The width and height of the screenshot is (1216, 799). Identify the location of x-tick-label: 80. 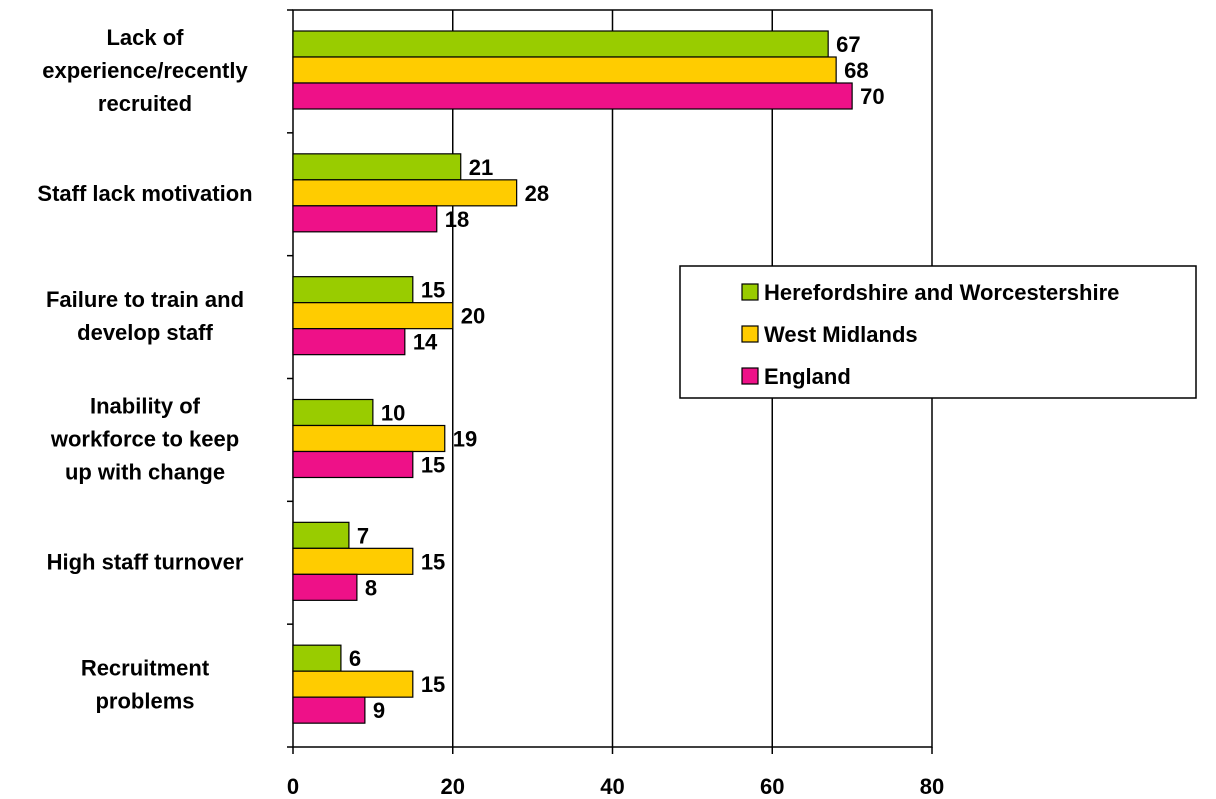
(932, 786).